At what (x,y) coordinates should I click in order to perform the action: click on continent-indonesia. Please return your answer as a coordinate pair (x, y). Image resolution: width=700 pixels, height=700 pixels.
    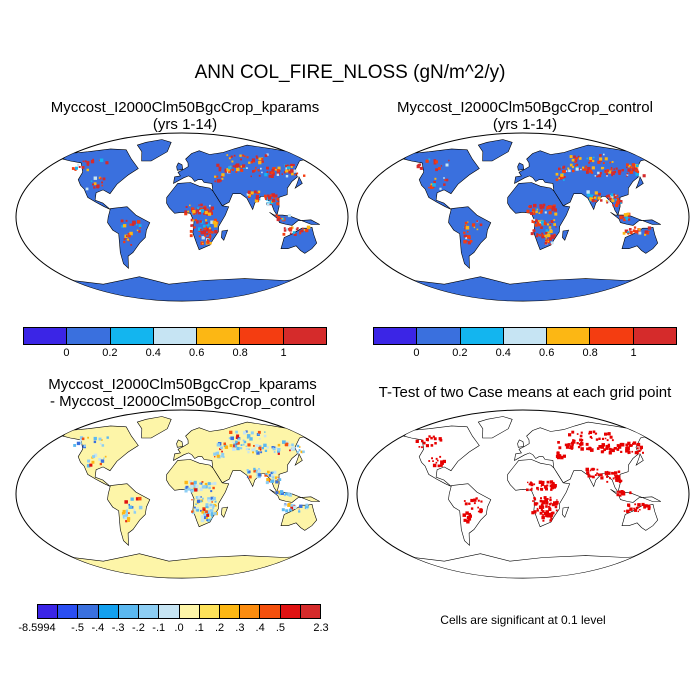
    Looking at the image, I should click on (635, 219).